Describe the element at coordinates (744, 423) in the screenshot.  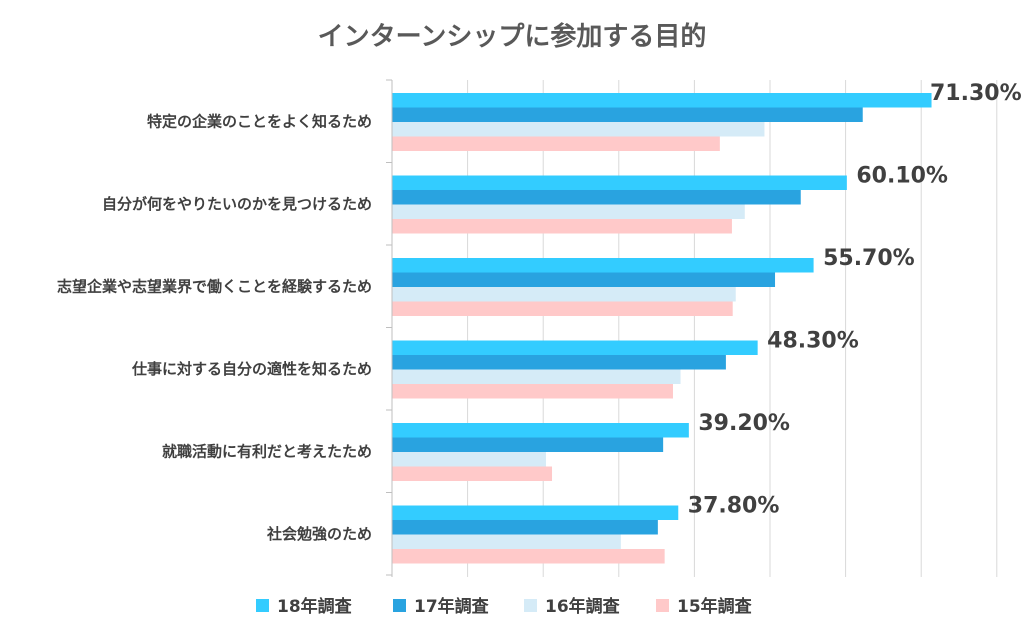
I see `data-label: 39.20%` at that location.